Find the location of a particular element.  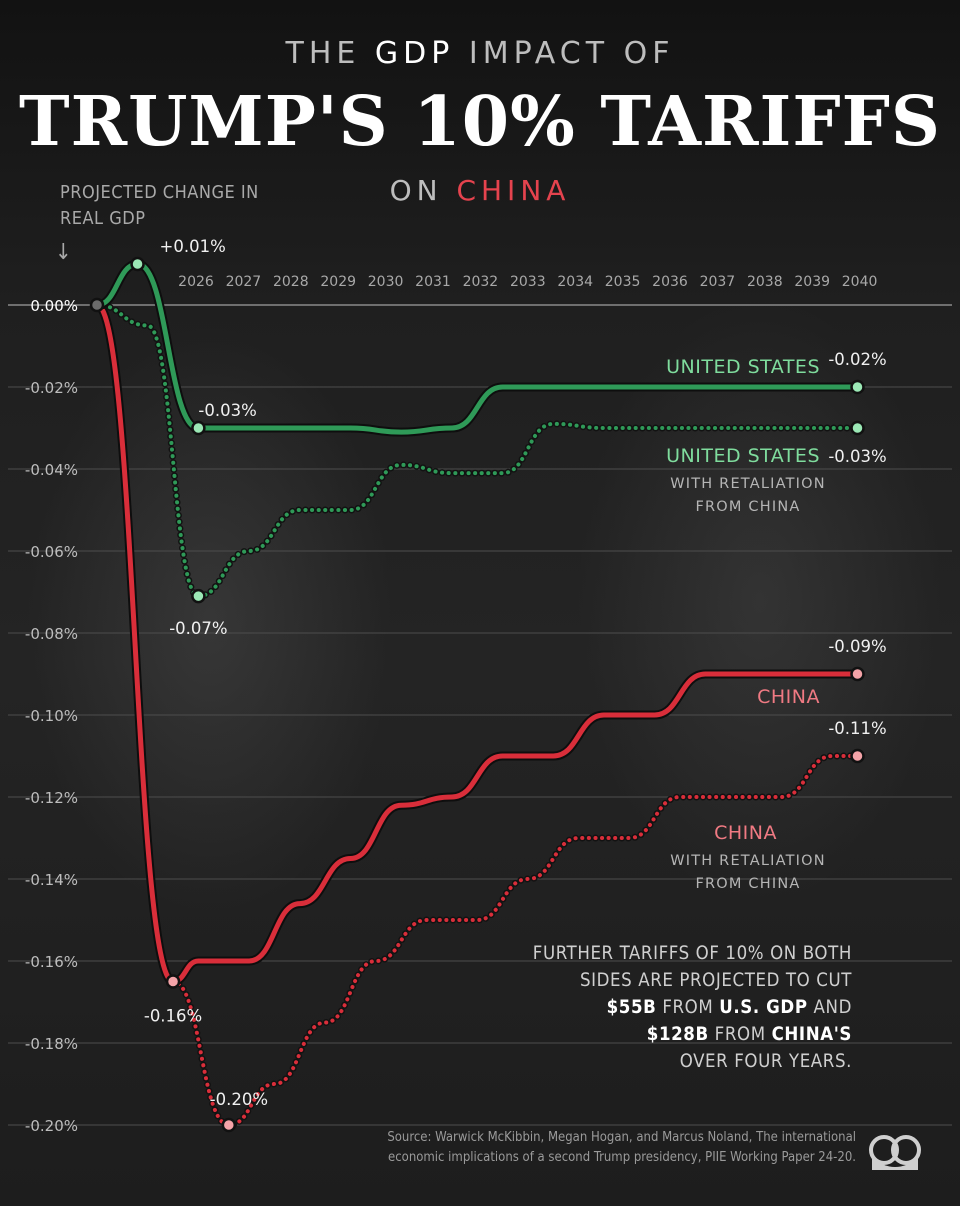

visual-capitalist-logo-icon is located at coordinates (895, 1152).